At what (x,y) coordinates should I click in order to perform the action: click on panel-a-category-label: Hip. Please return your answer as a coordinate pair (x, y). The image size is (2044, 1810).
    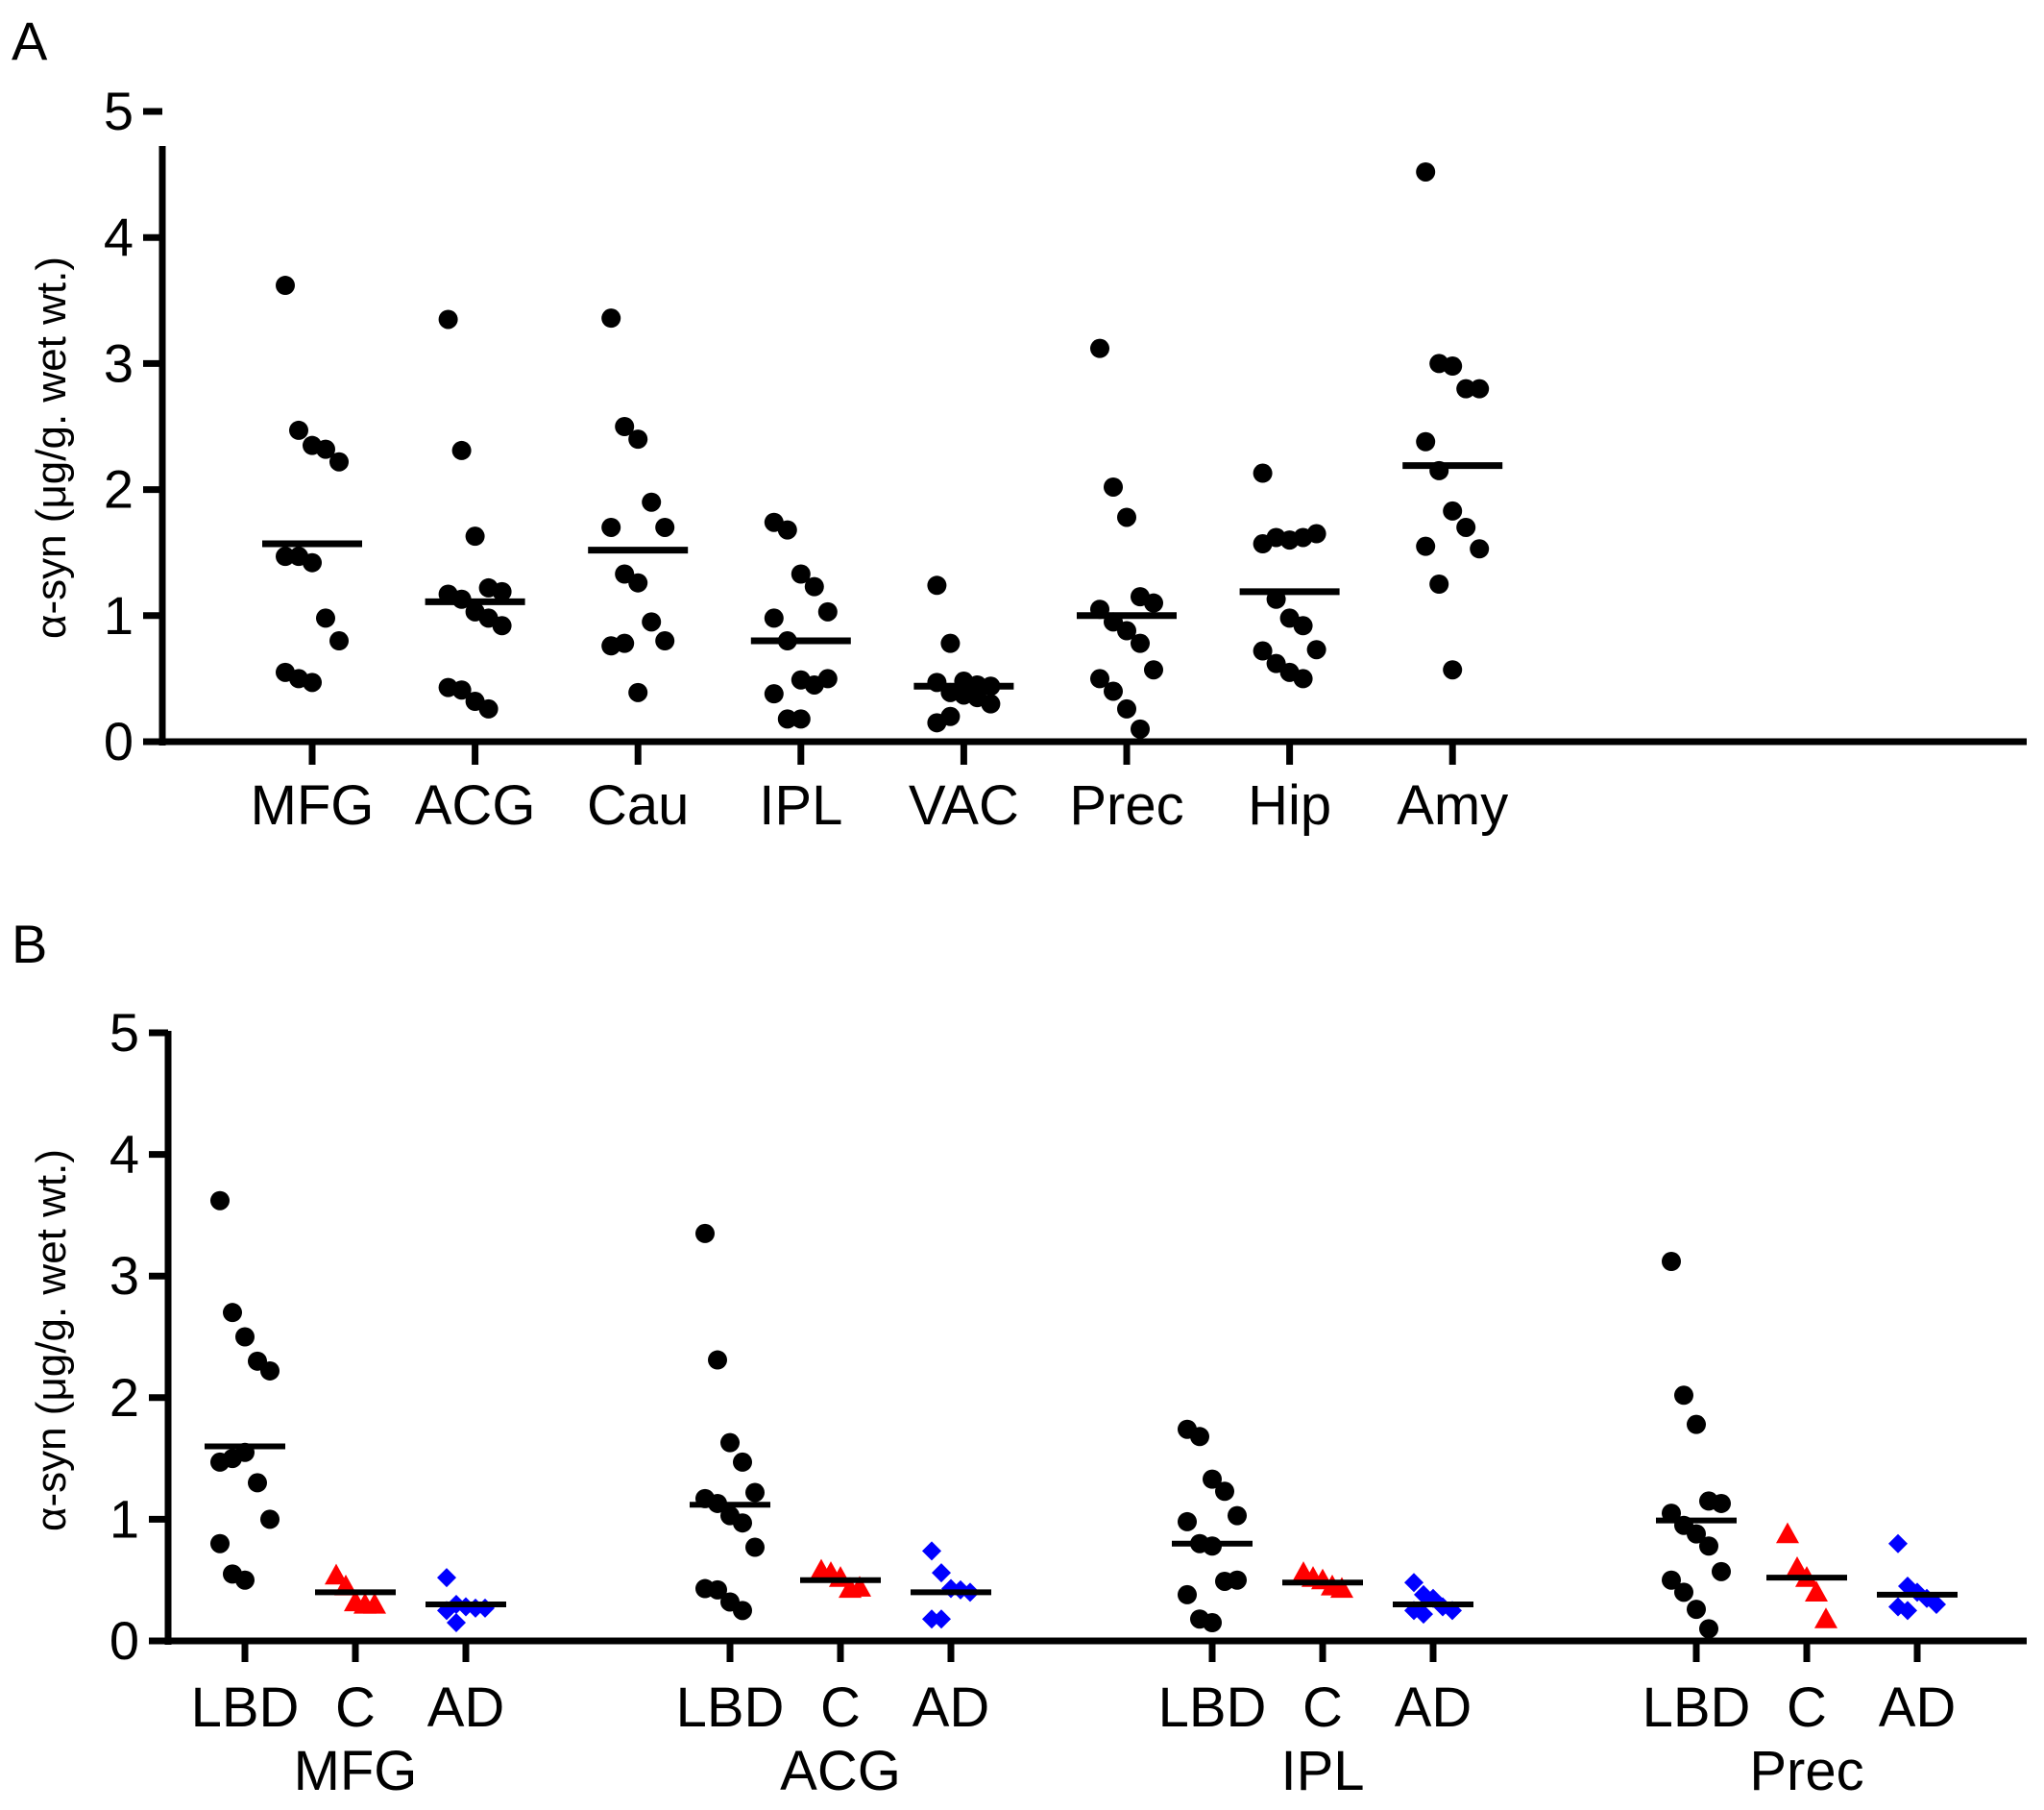
    Looking at the image, I should click on (1289, 805).